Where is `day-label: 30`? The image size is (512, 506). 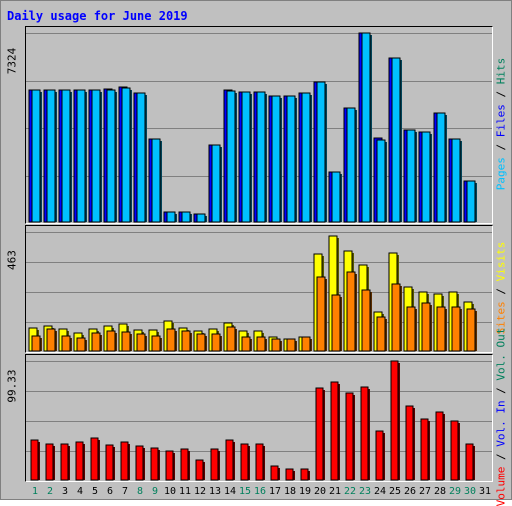
day-label: 30 is located at coordinates (470, 491).